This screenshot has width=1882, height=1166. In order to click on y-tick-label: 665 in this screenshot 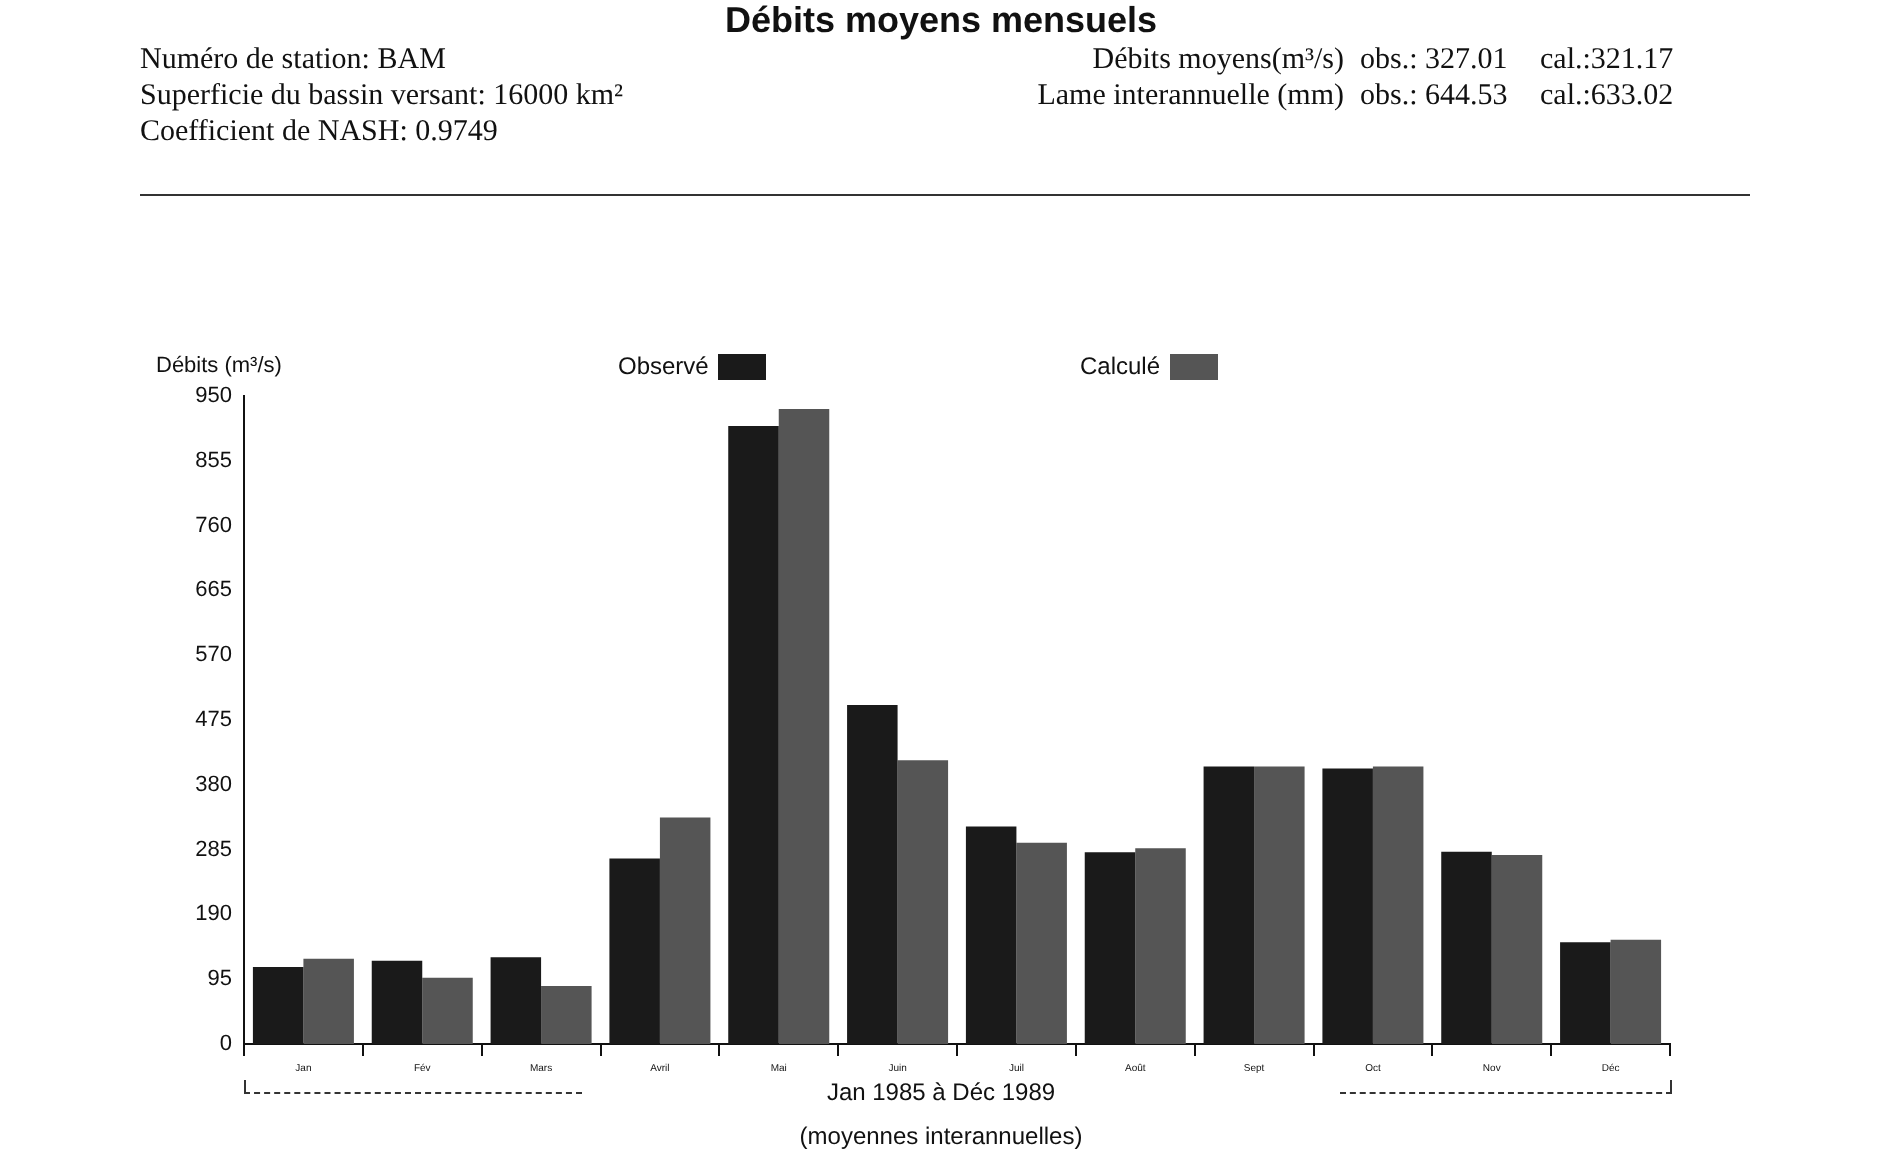, I will do `click(213, 590)`.